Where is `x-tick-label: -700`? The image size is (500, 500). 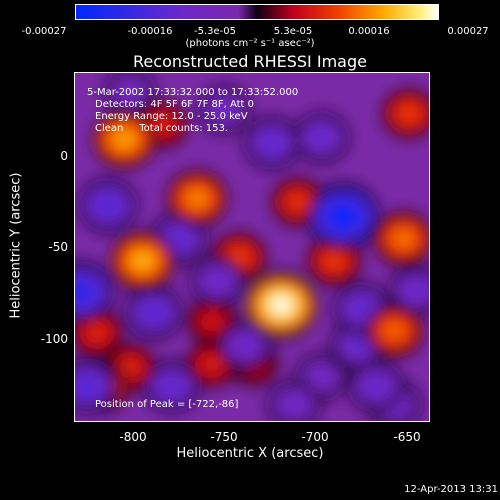
x-tick-label: -700 is located at coordinates (315, 437).